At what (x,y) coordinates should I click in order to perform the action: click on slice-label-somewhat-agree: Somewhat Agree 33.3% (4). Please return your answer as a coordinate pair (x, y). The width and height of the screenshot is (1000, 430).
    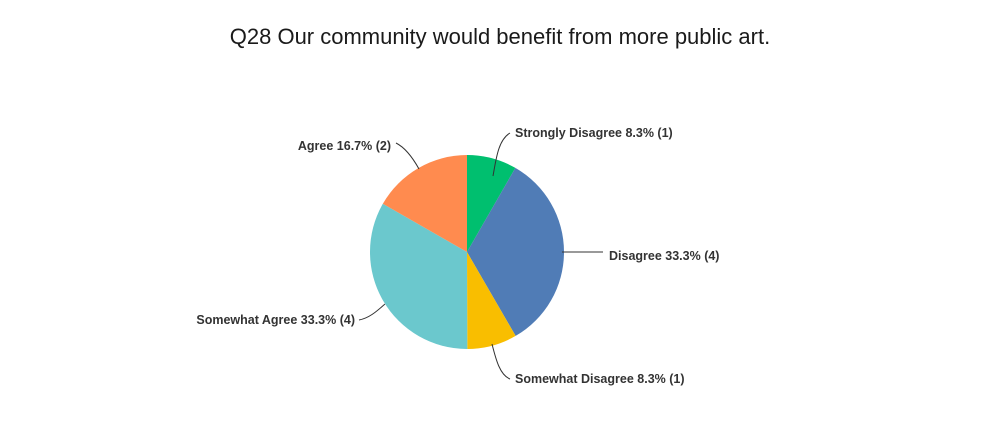
    Looking at the image, I should click on (275, 320).